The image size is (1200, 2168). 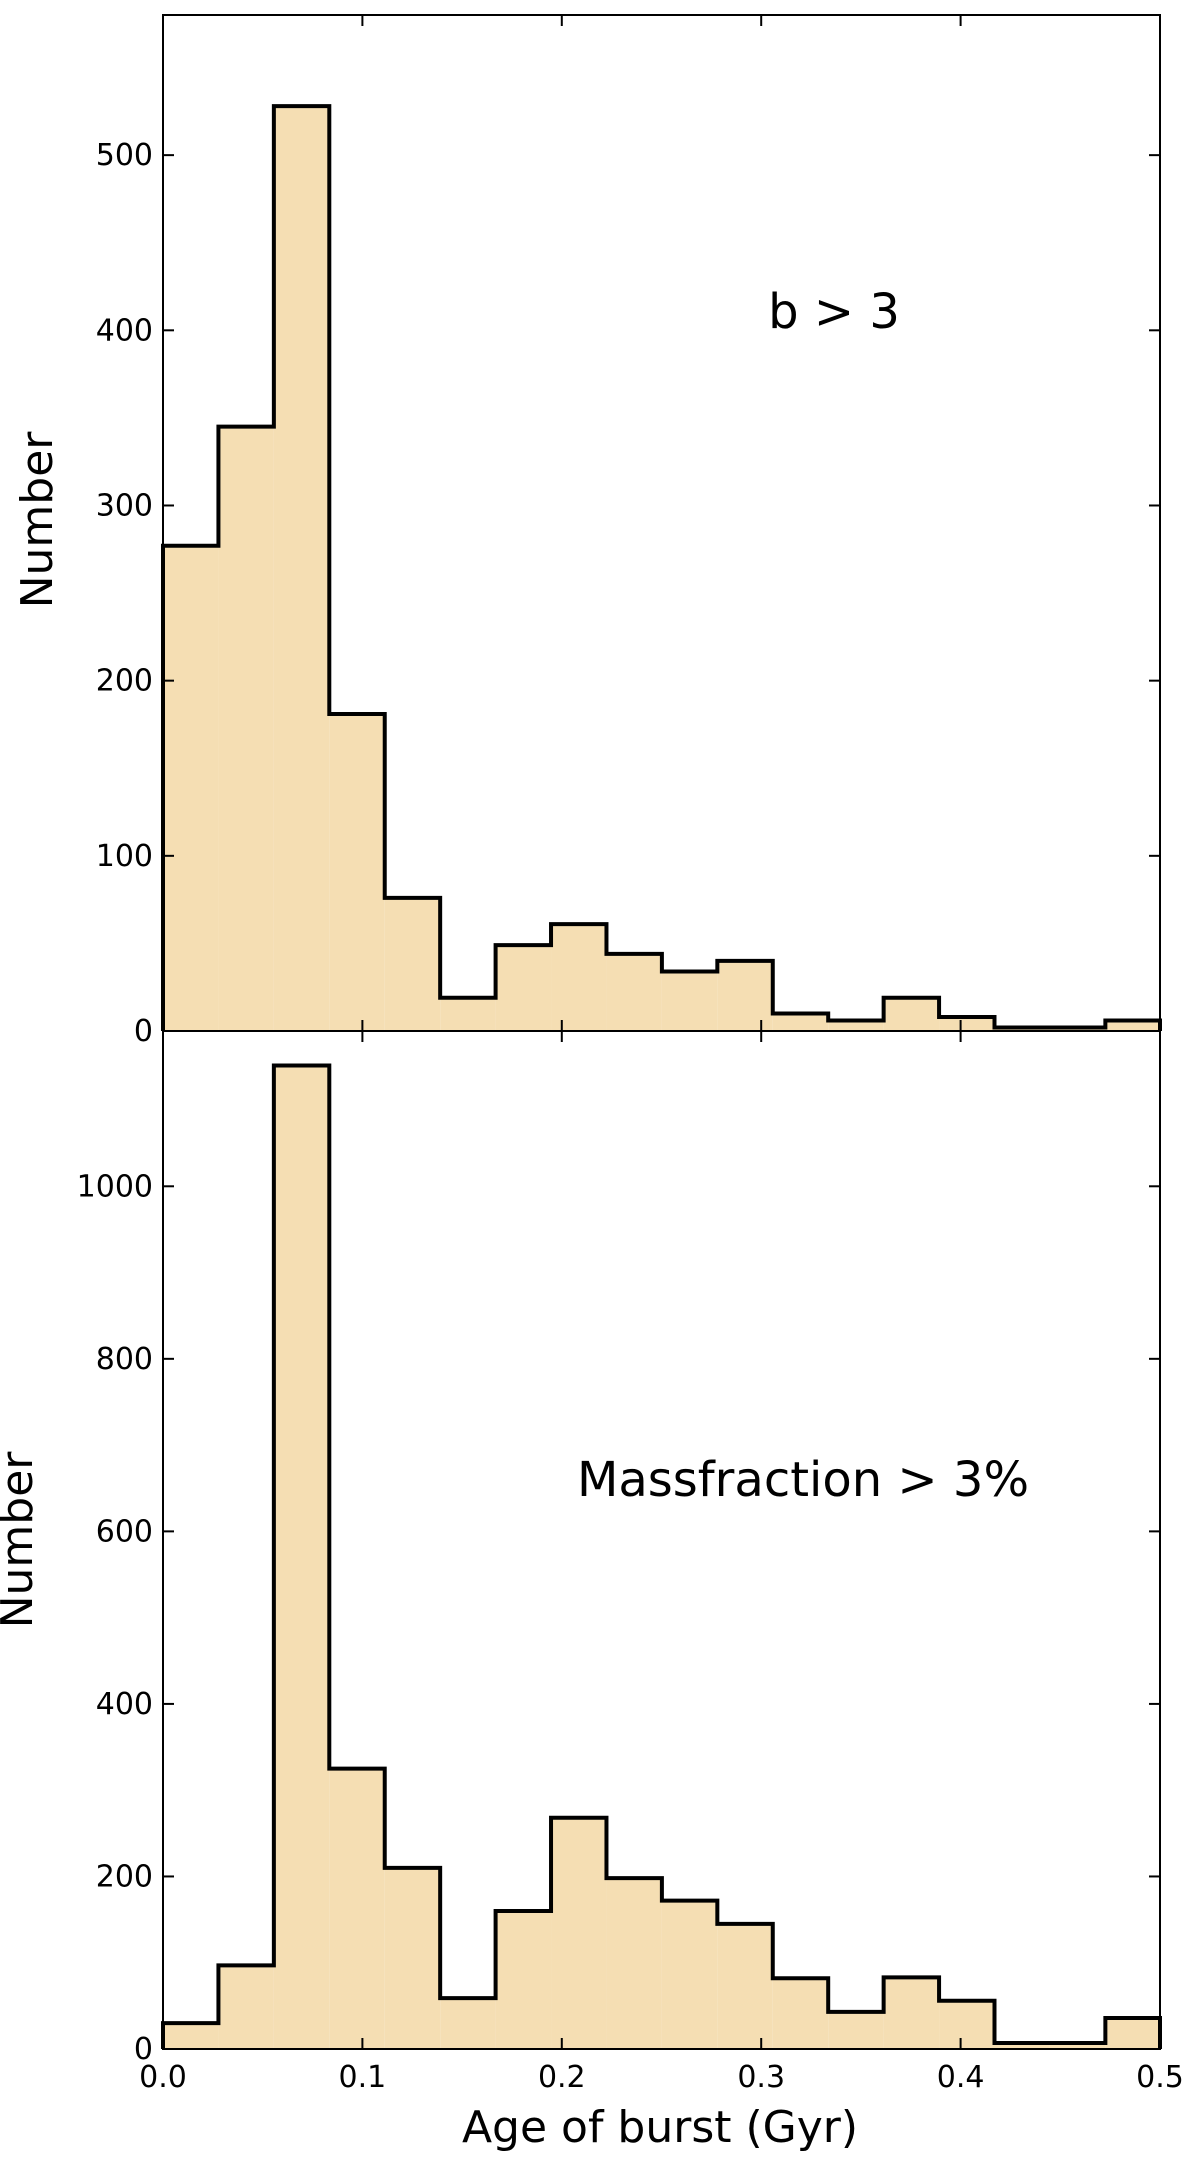 I want to click on bottom-y-tick-label-0: 0, so click(x=143, y=2049).